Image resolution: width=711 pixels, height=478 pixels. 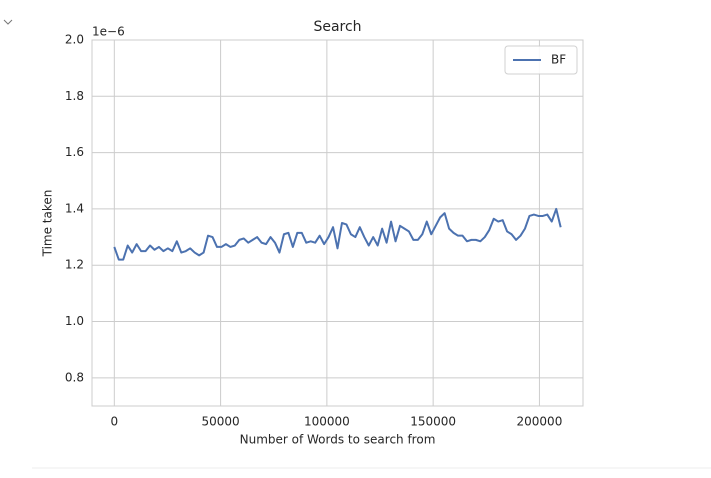 I want to click on legend: BF, so click(x=541, y=60).